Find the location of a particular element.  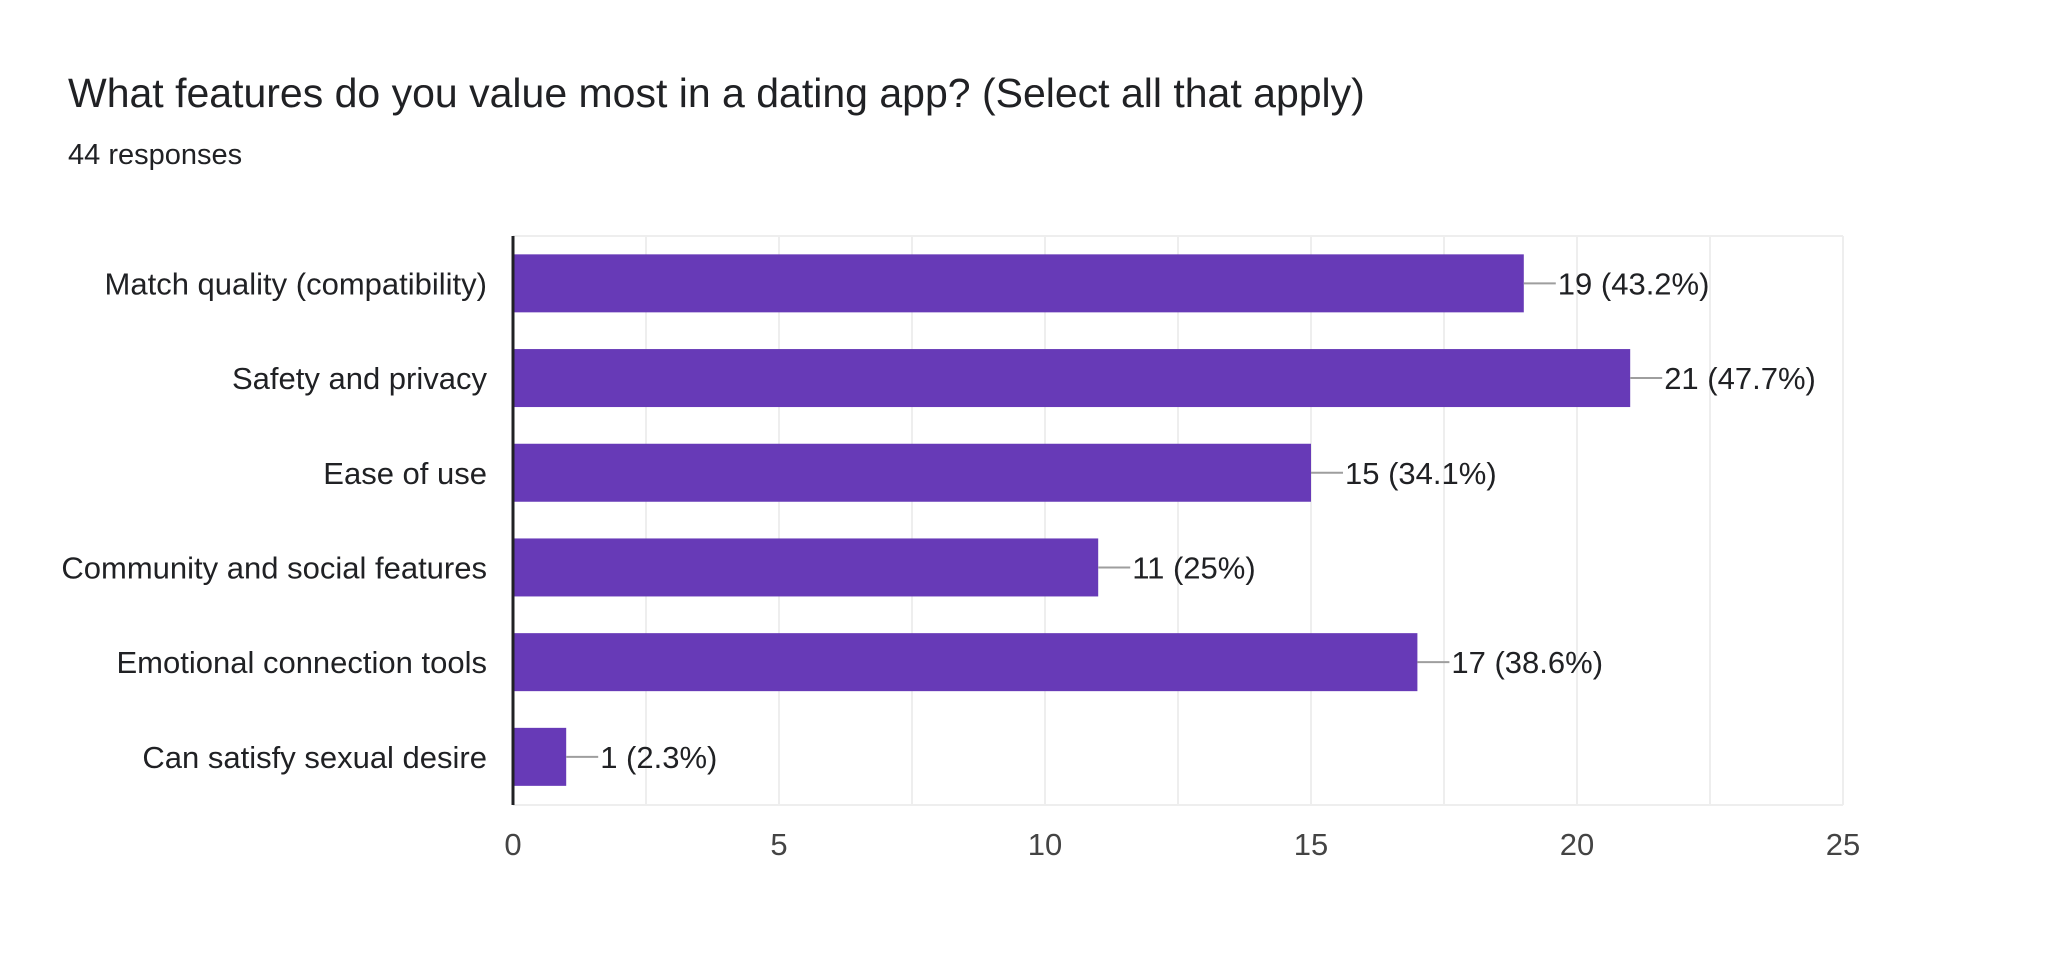

data-label: 15 (34.1%) is located at coordinates (1421, 473).